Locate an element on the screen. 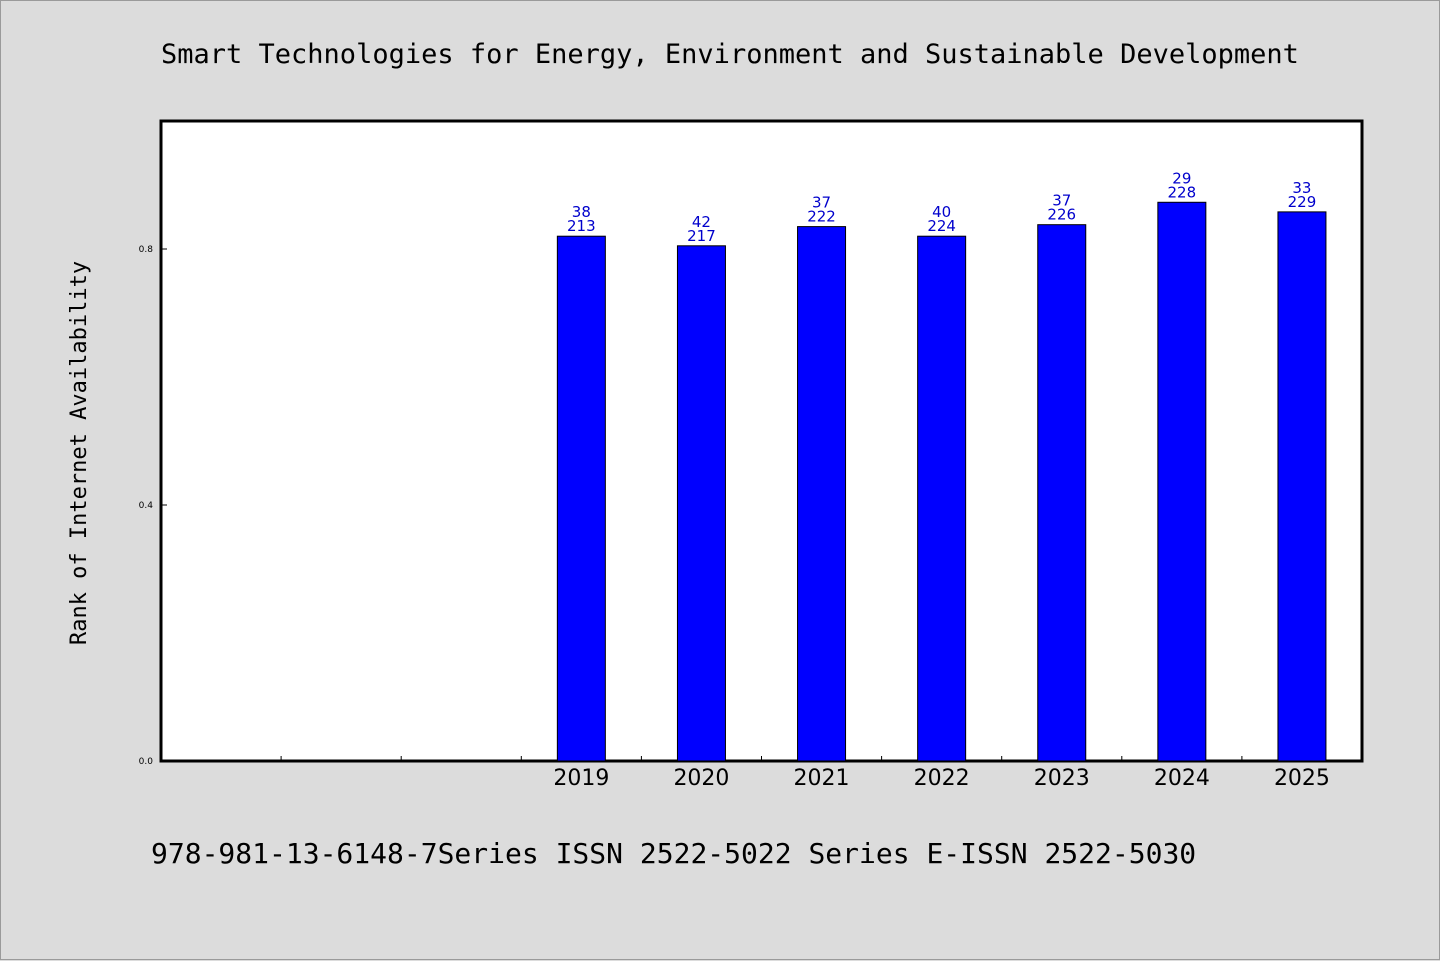 The width and height of the screenshot is (1440, 961). bar-2025 is located at coordinates (1302, 486).